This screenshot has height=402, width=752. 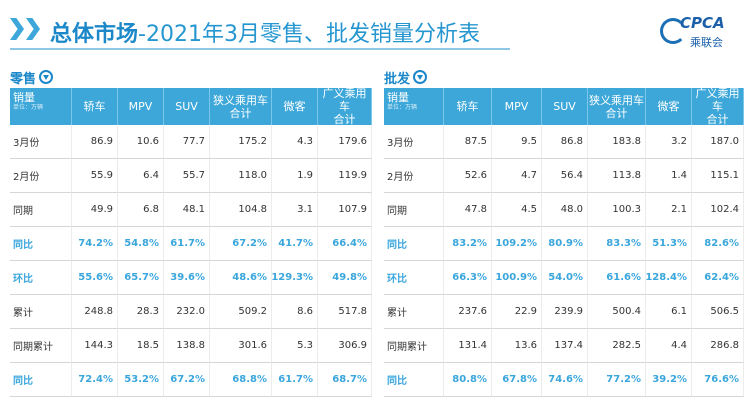 I want to click on data-cell: 53.2%, so click(x=141, y=380).